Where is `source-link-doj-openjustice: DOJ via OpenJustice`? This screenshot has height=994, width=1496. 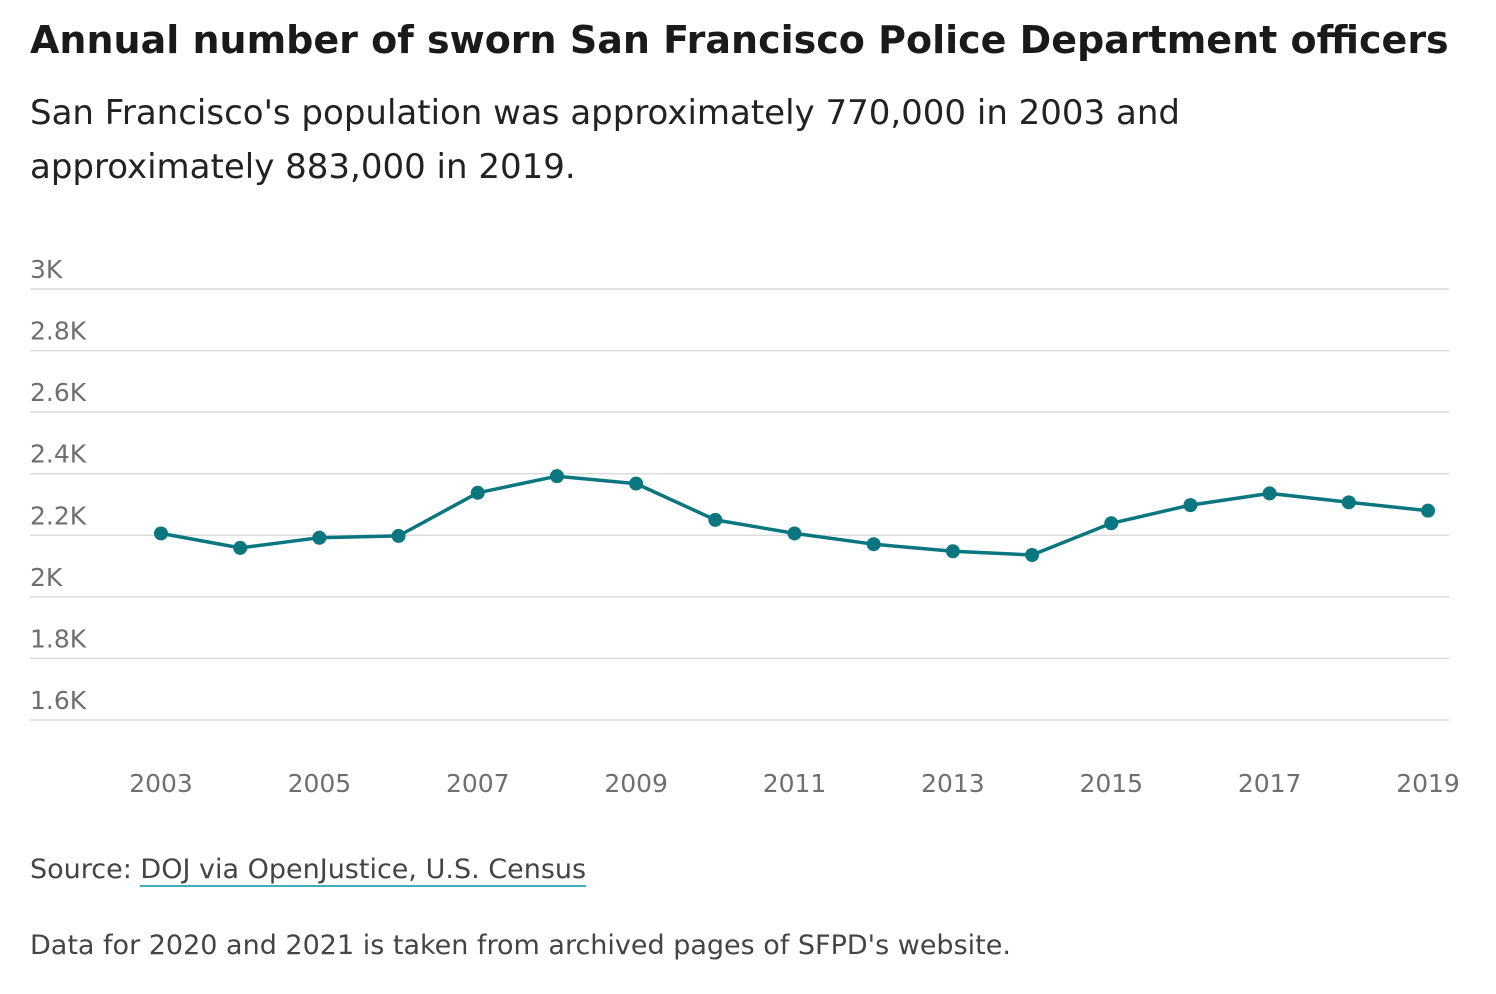 source-link-doj-openjustice: DOJ via OpenJustice is located at coordinates (274, 870).